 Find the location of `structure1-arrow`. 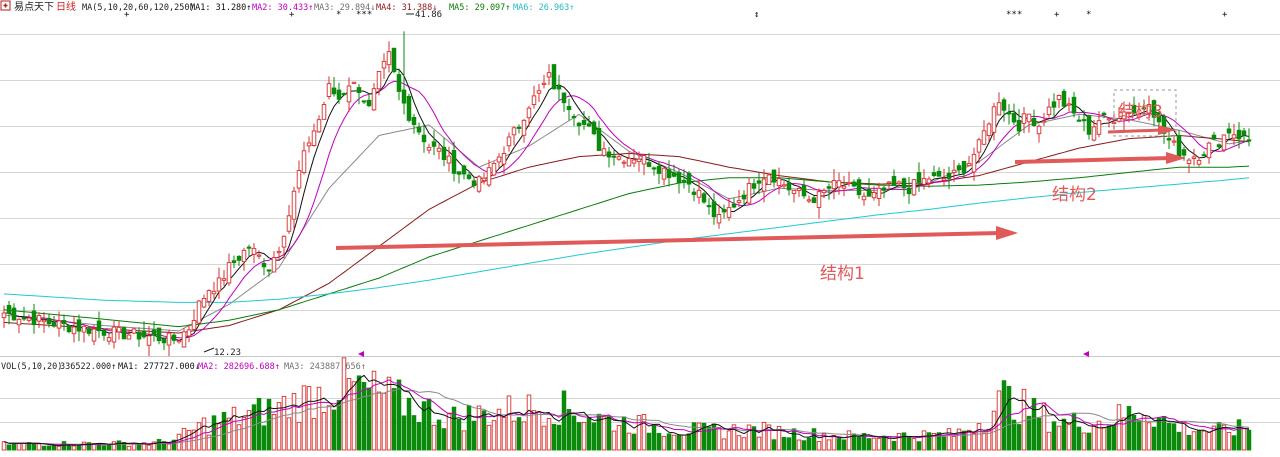

structure1-arrow is located at coordinates (668, 240).